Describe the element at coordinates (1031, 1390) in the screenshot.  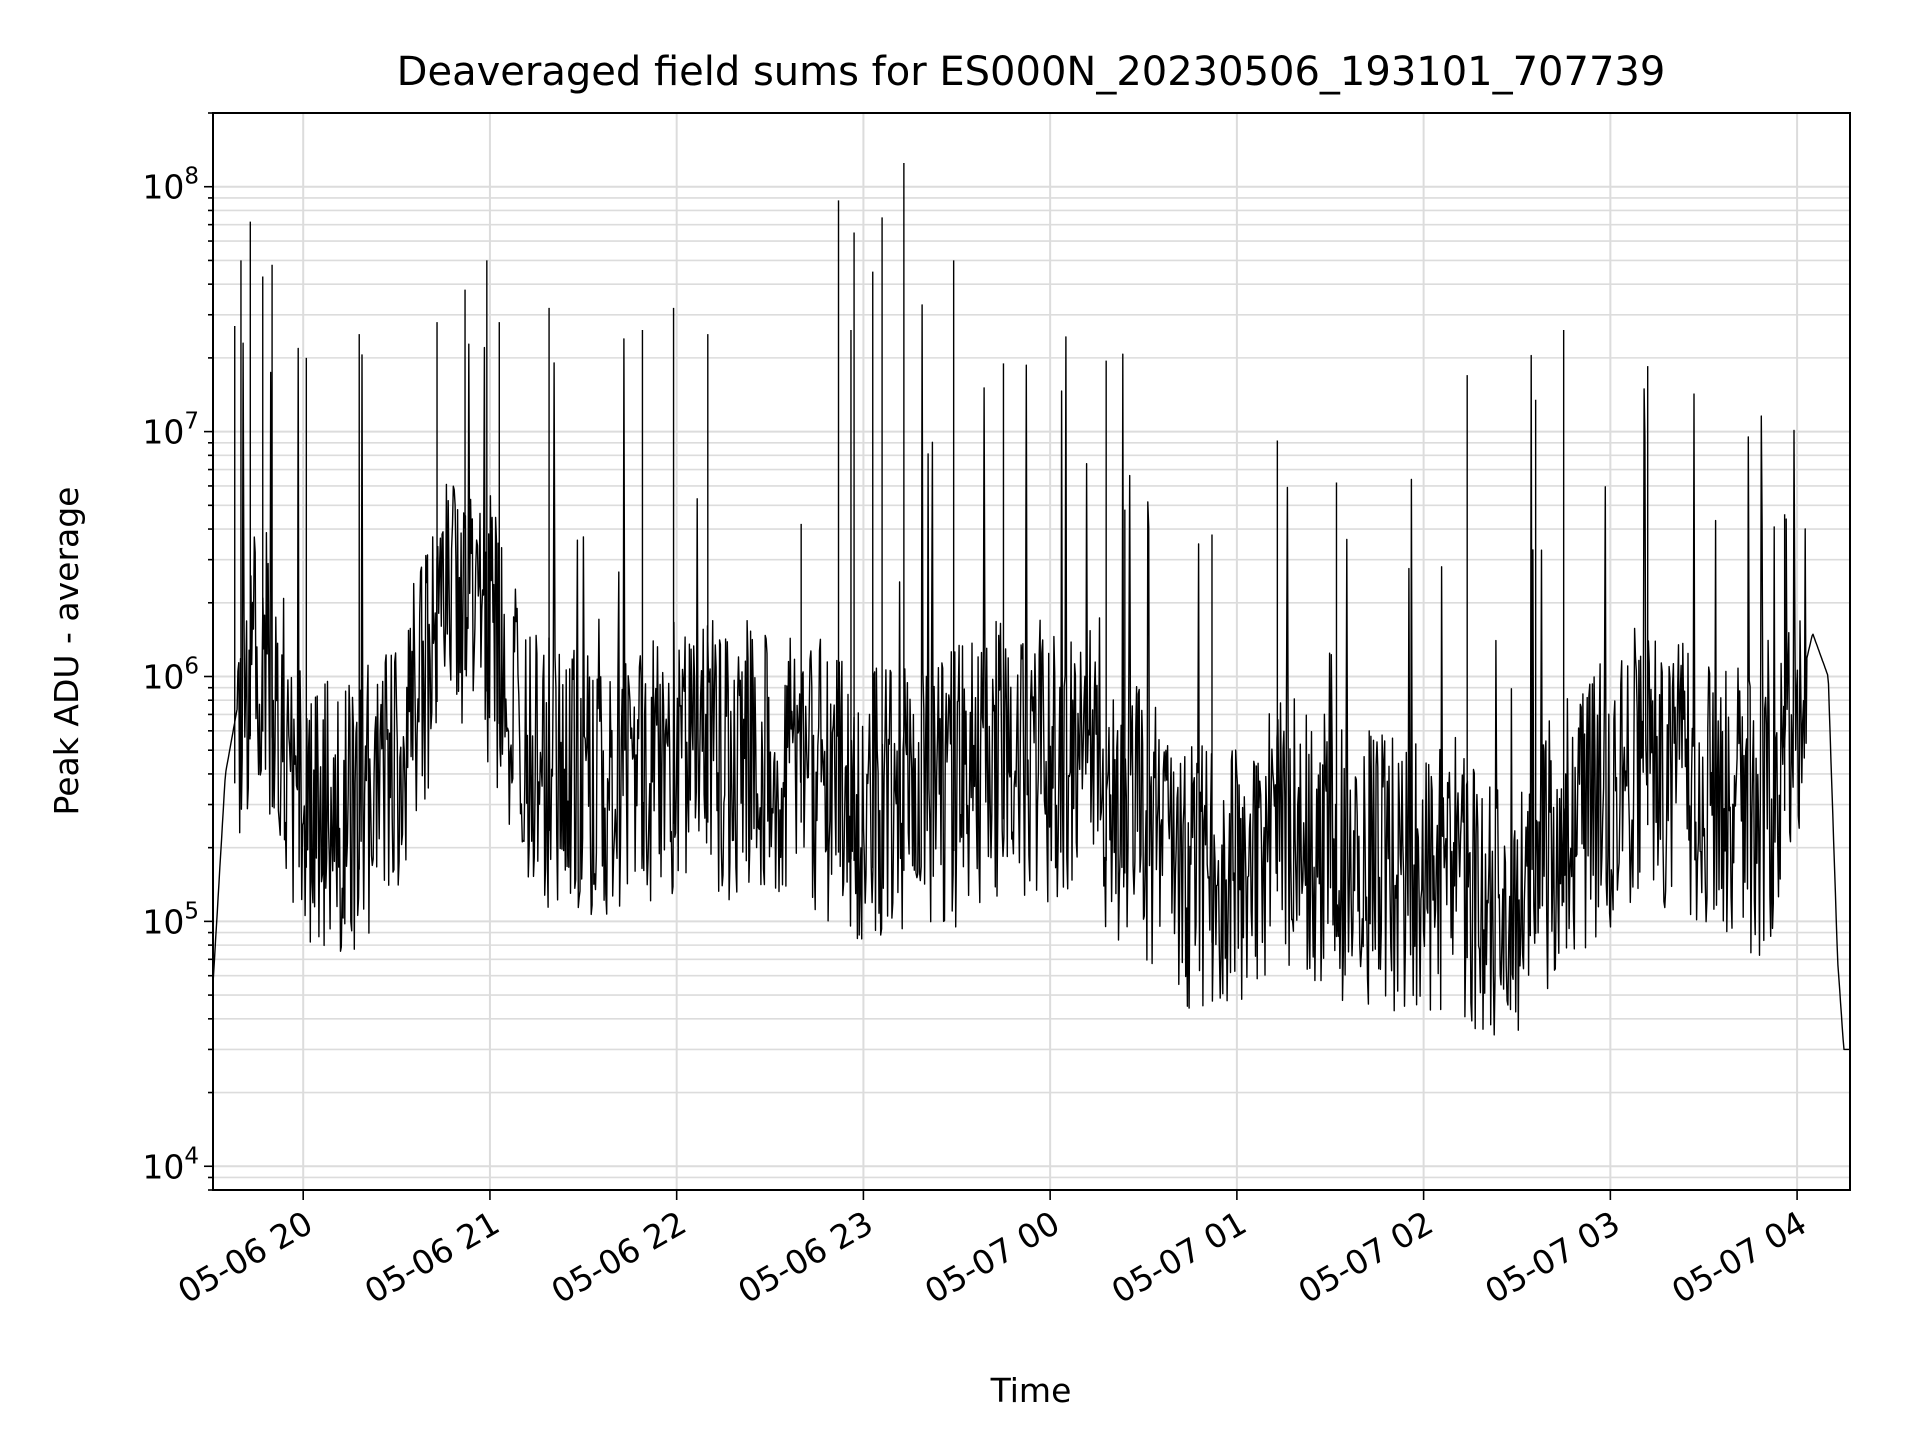
I see `x-axis-label: Time` at that location.